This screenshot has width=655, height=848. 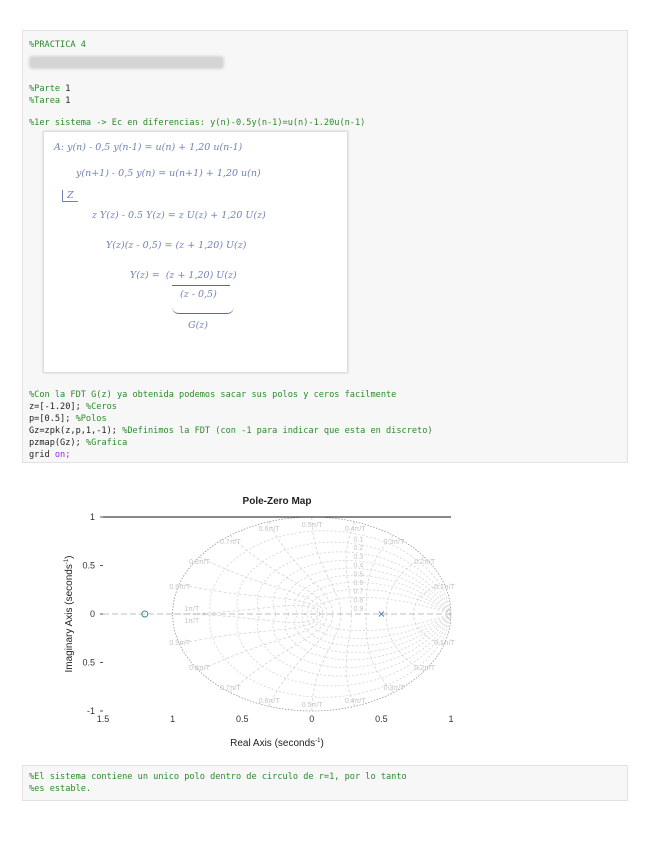 I want to click on damping-label: 0.8, so click(x=359, y=600).